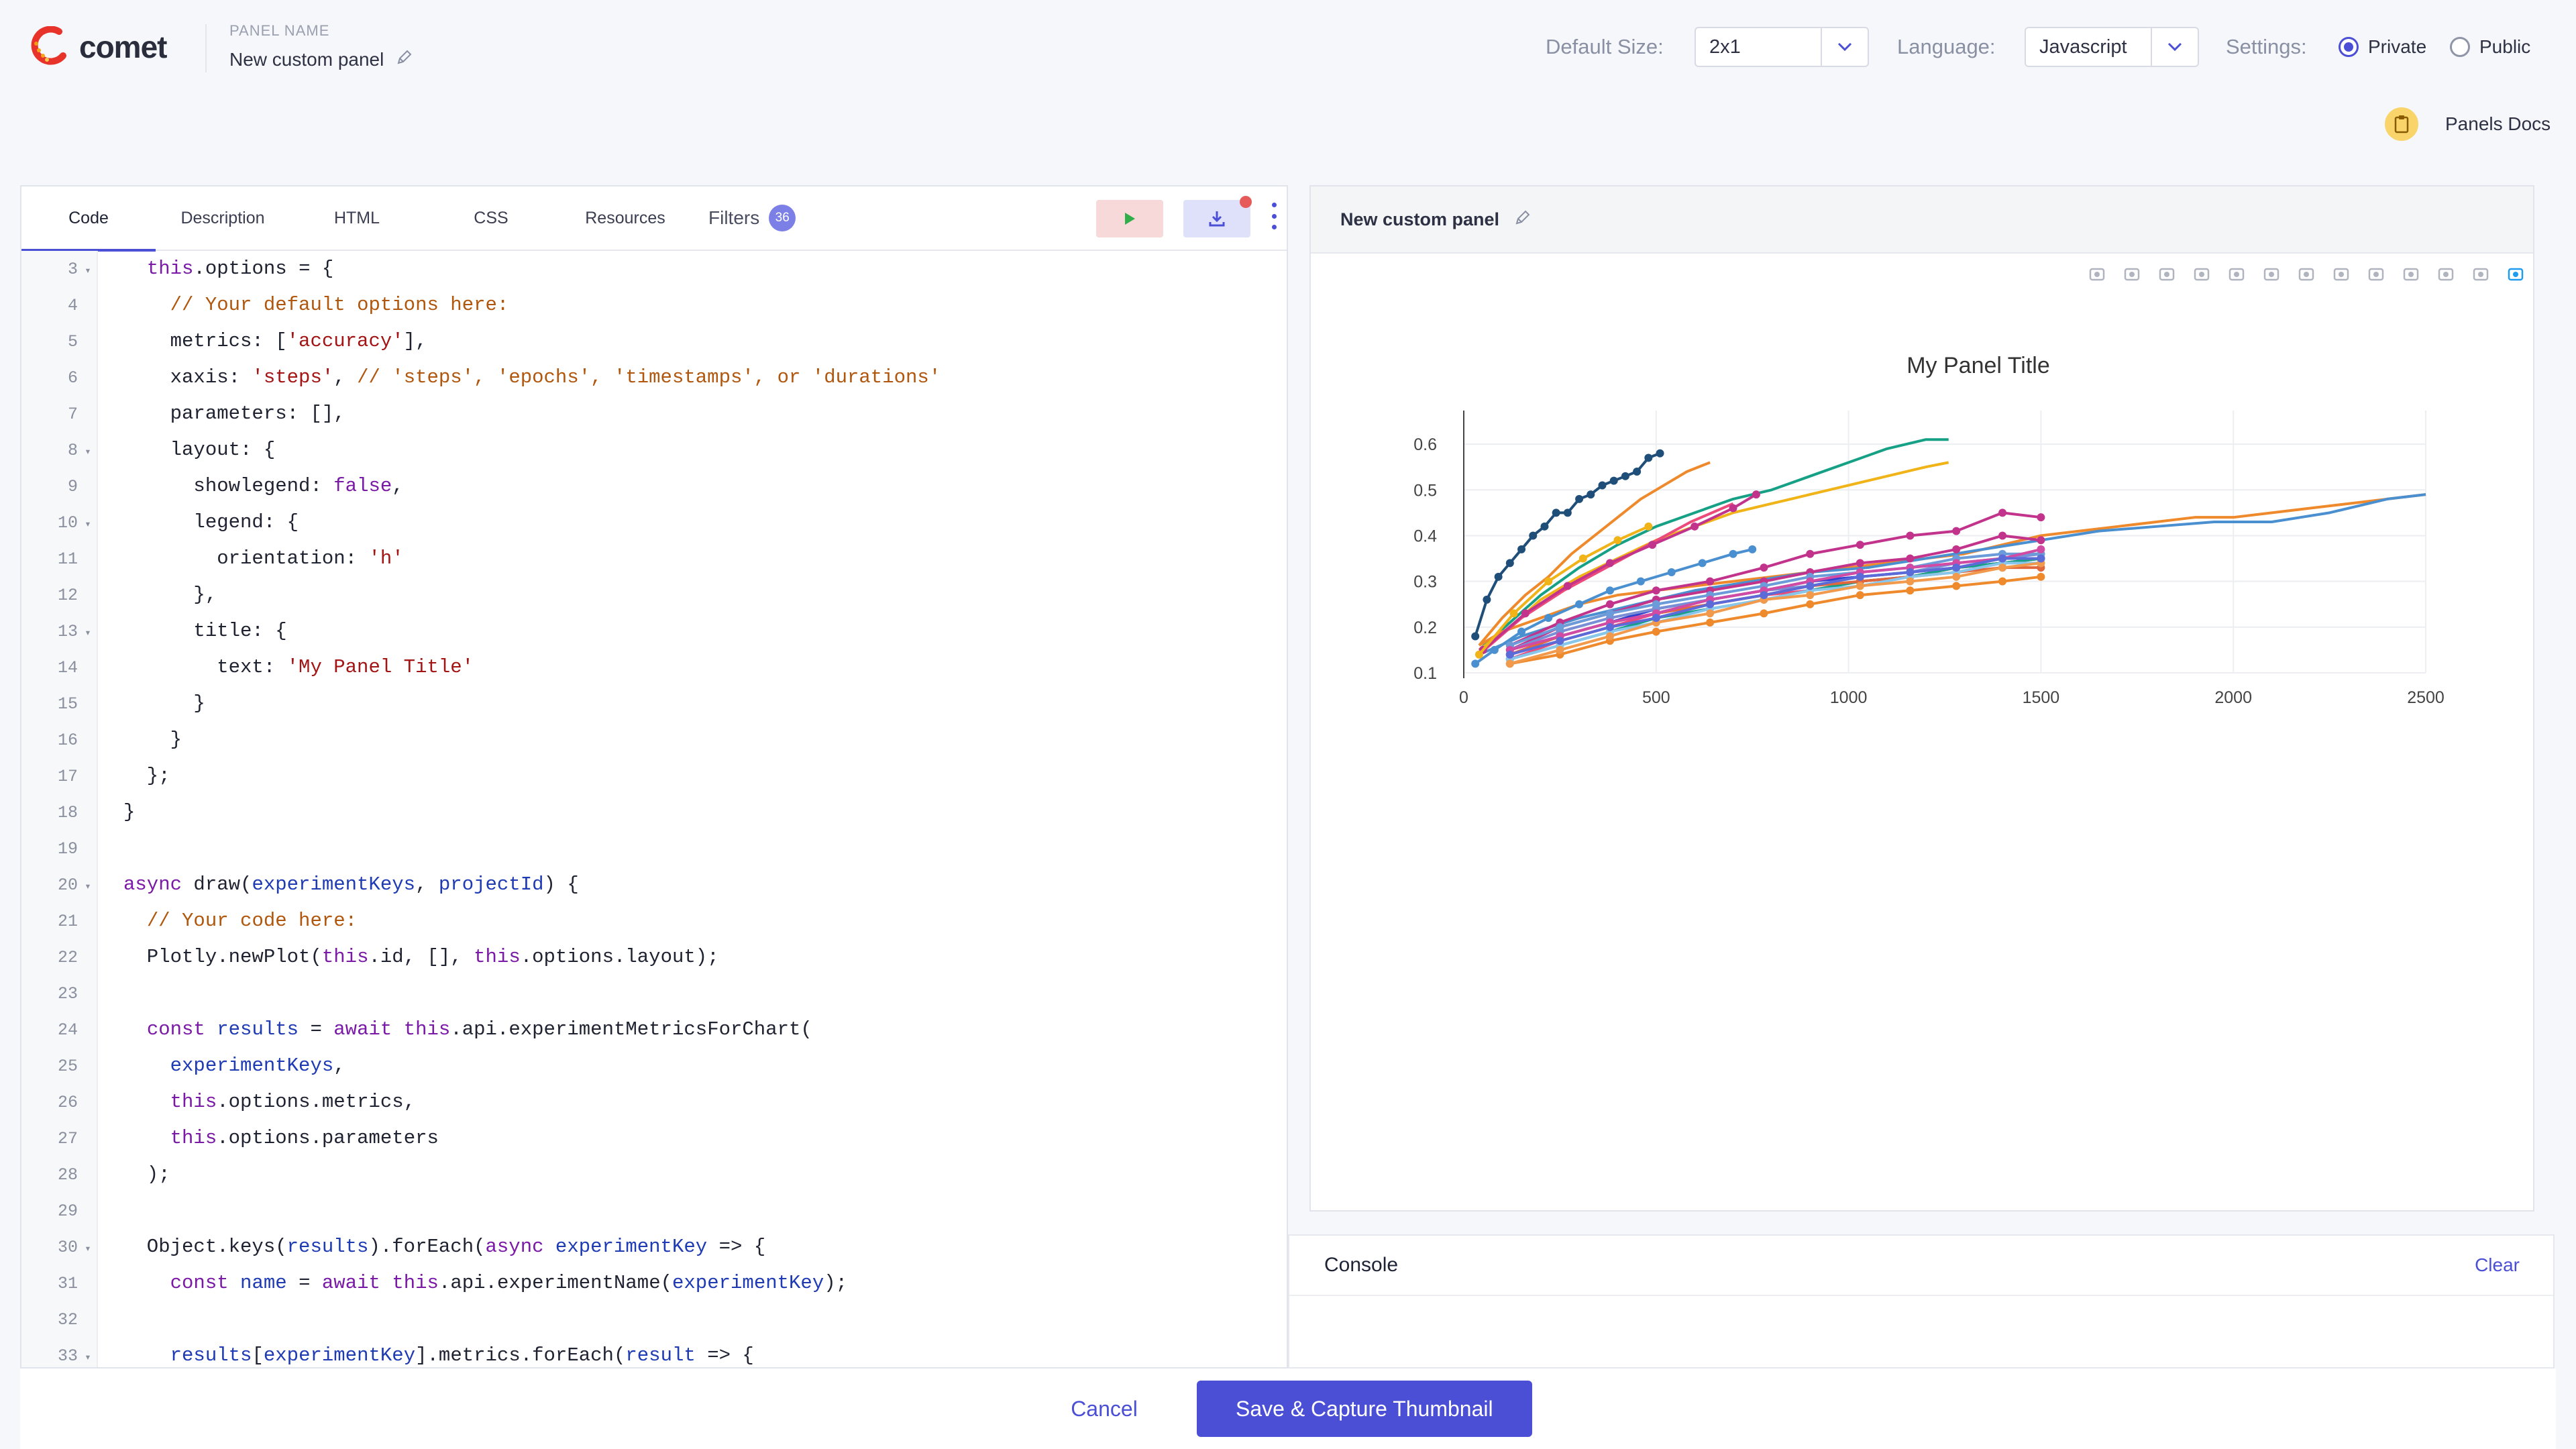 This screenshot has width=2576, height=1449. I want to click on panel-name: New custom panel, so click(321, 59).